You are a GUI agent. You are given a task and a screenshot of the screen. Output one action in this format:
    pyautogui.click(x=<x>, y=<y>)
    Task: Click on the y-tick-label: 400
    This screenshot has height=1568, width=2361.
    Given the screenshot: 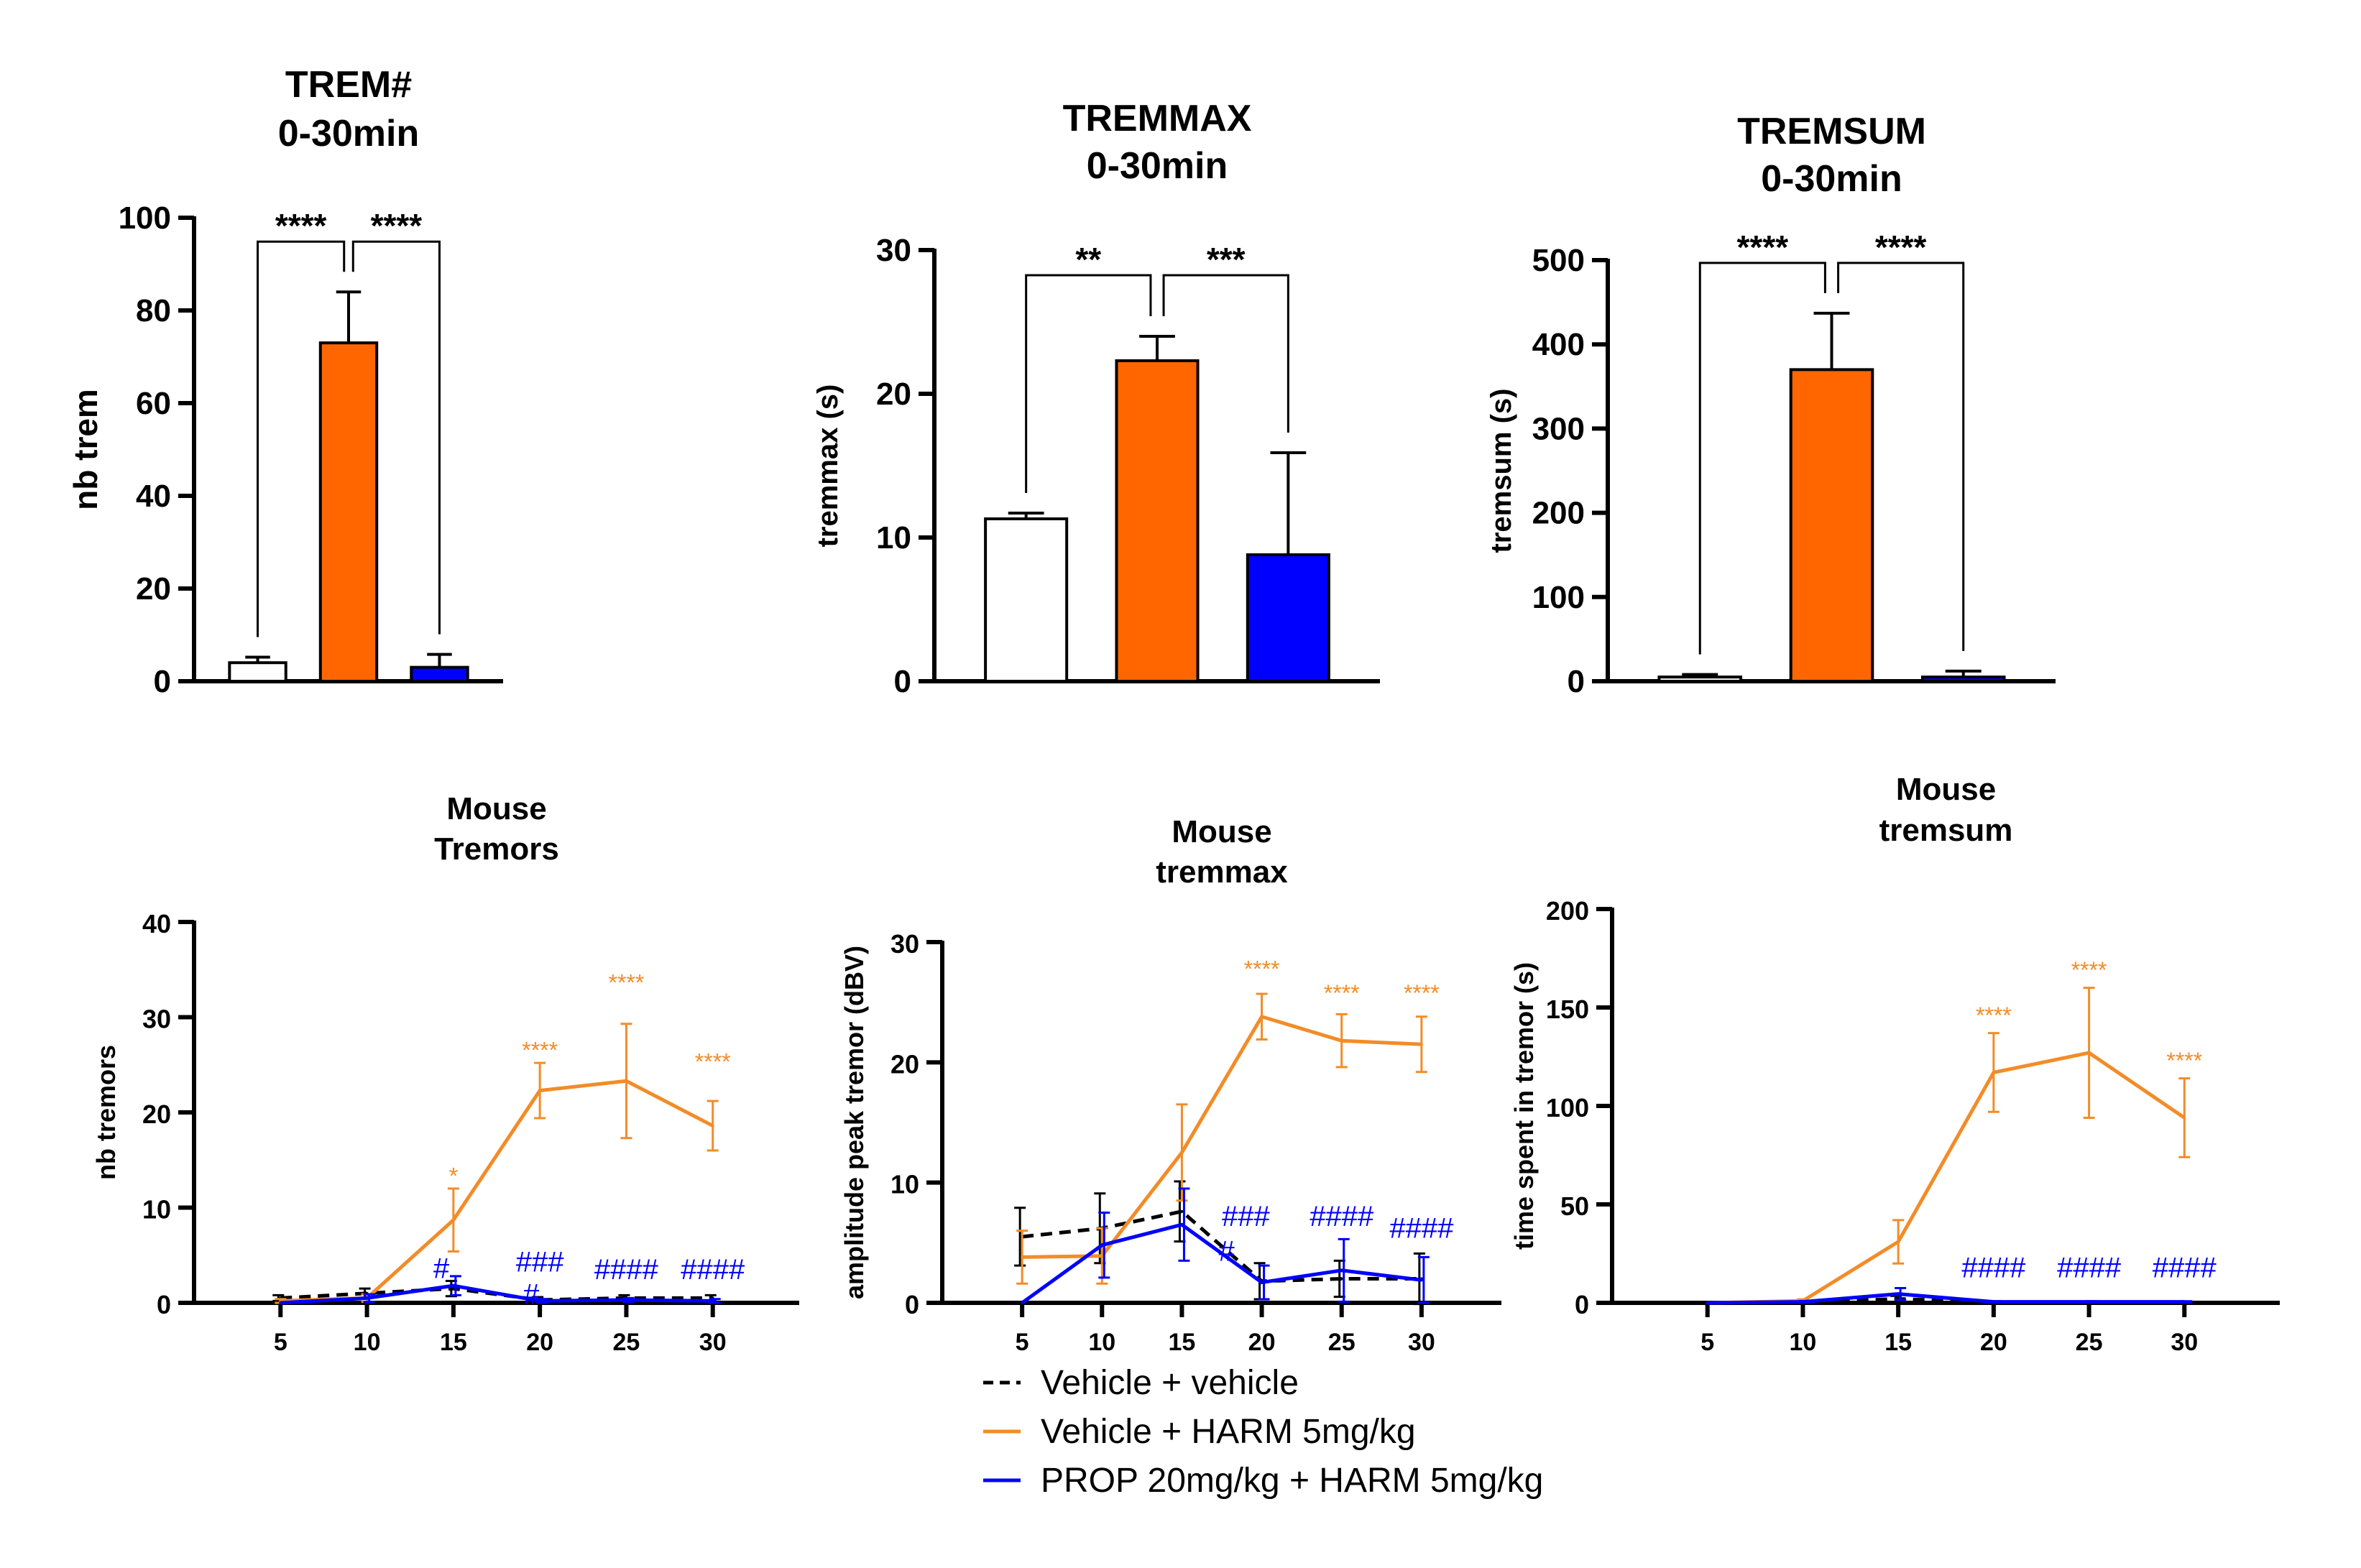 What is the action you would take?
    pyautogui.click(x=1558, y=344)
    